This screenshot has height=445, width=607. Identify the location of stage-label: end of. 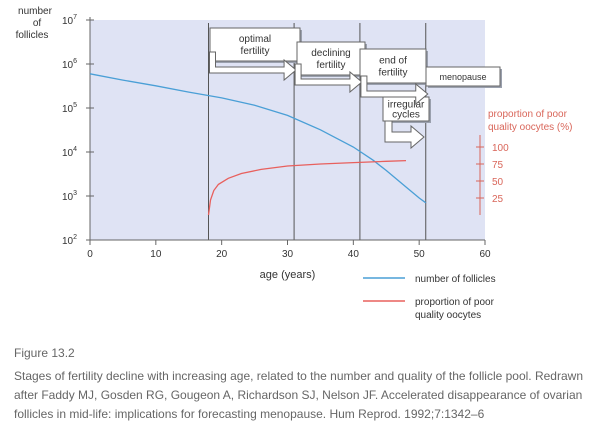
(393, 61).